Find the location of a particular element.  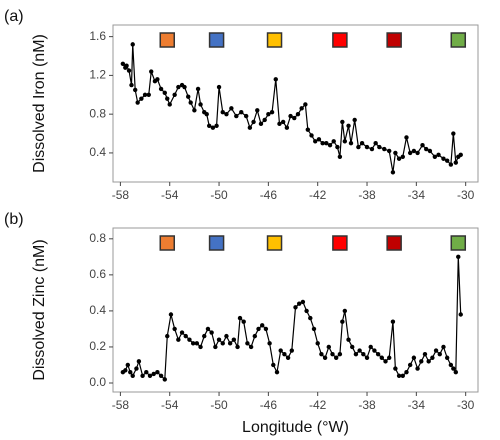

y-tick-label: 0.8 is located at coordinates (97, 113).